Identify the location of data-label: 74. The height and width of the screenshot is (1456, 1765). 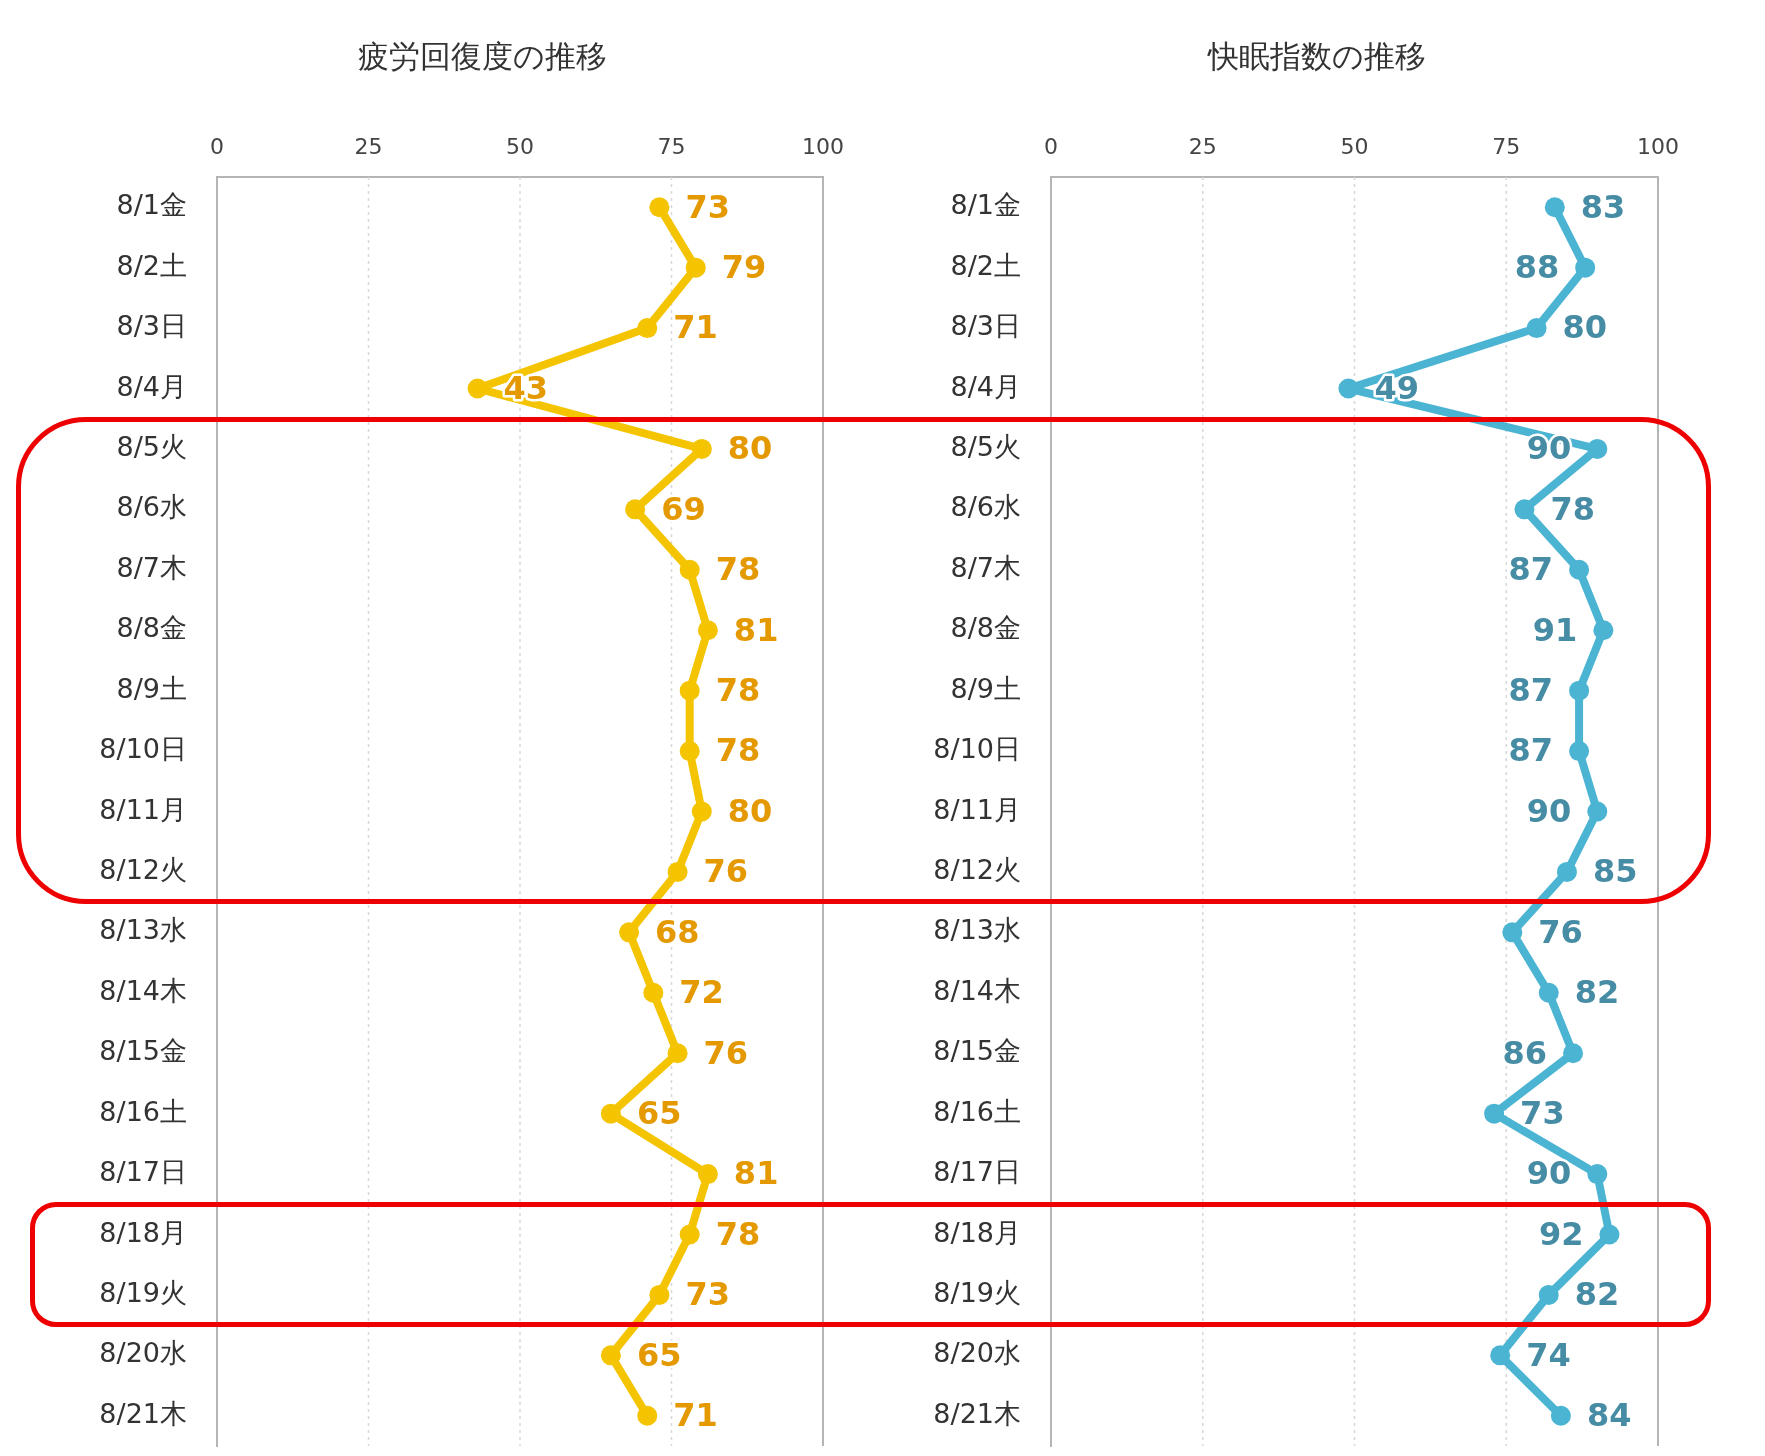
(1548, 1354).